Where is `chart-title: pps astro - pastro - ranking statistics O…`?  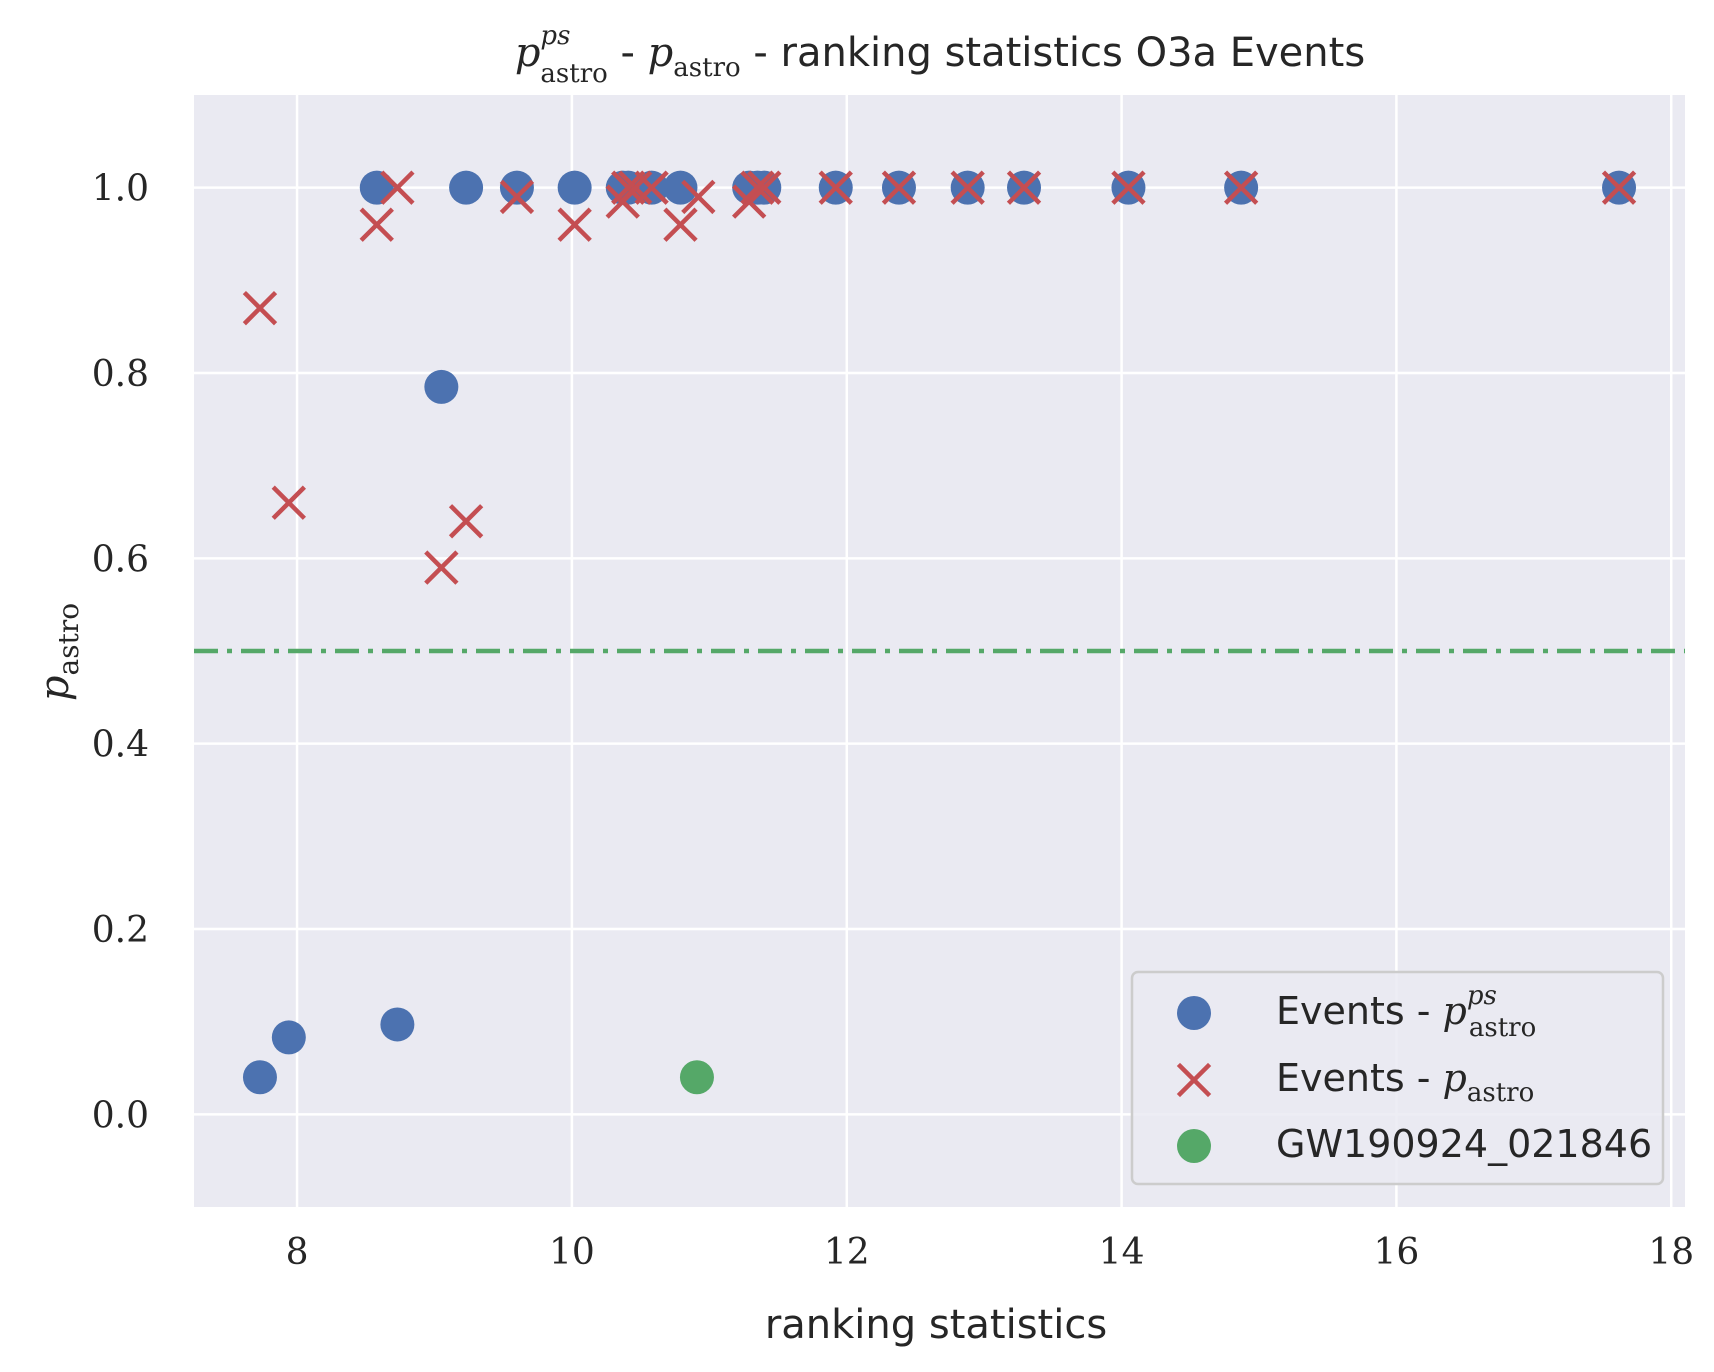 chart-title: pps astro - pastro - ranking statistics O… is located at coordinates (940, 55).